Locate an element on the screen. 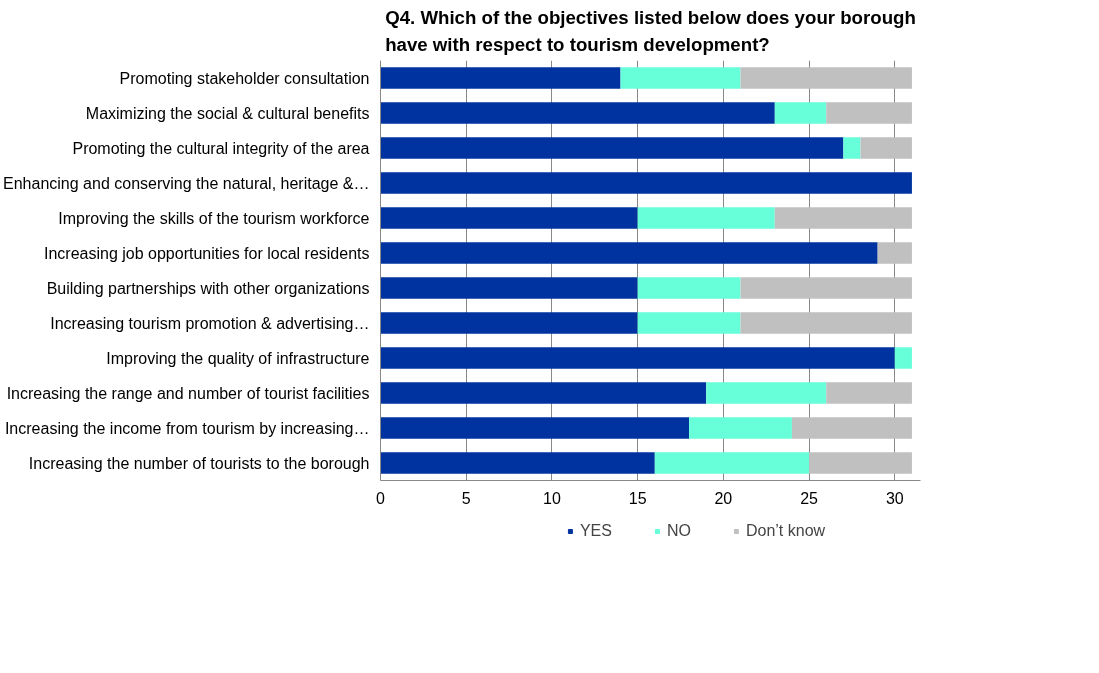 The width and height of the screenshot is (1099, 673). legend-label: Don’t know is located at coordinates (785, 531).